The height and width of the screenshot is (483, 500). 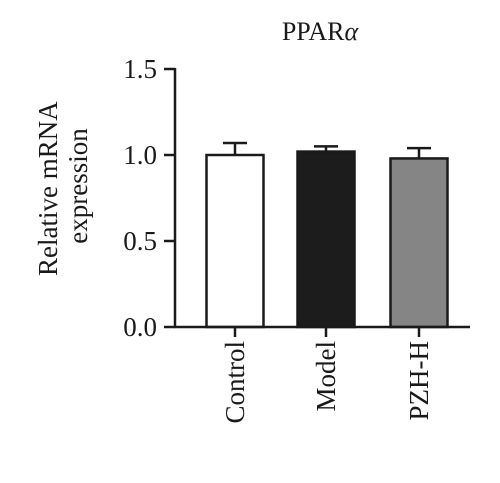 I want to click on x-tick-label-model: Model, so click(x=326, y=376).